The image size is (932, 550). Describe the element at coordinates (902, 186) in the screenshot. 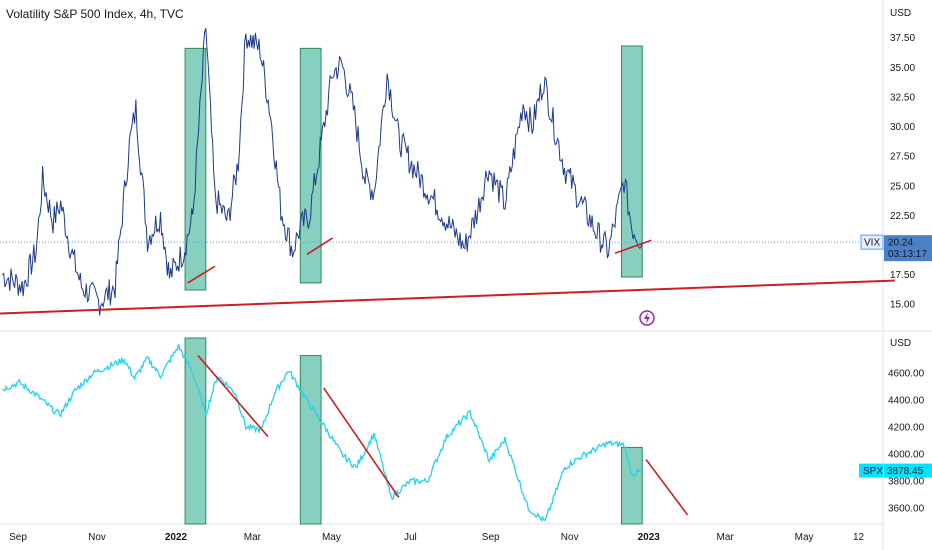

I see `vix-axis-tick: 25.00` at that location.